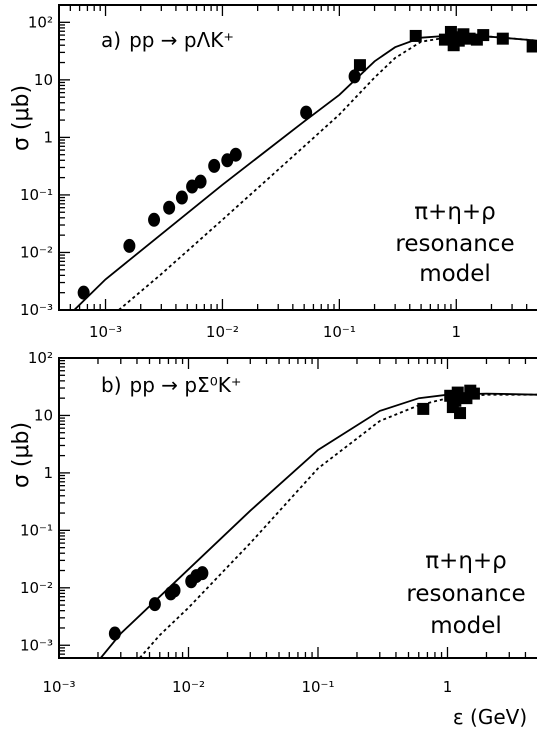 The image size is (537, 736). What do you see at coordinates (466, 626) in the screenshot?
I see `panel-b-annotation-line-3: model` at bounding box center [466, 626].